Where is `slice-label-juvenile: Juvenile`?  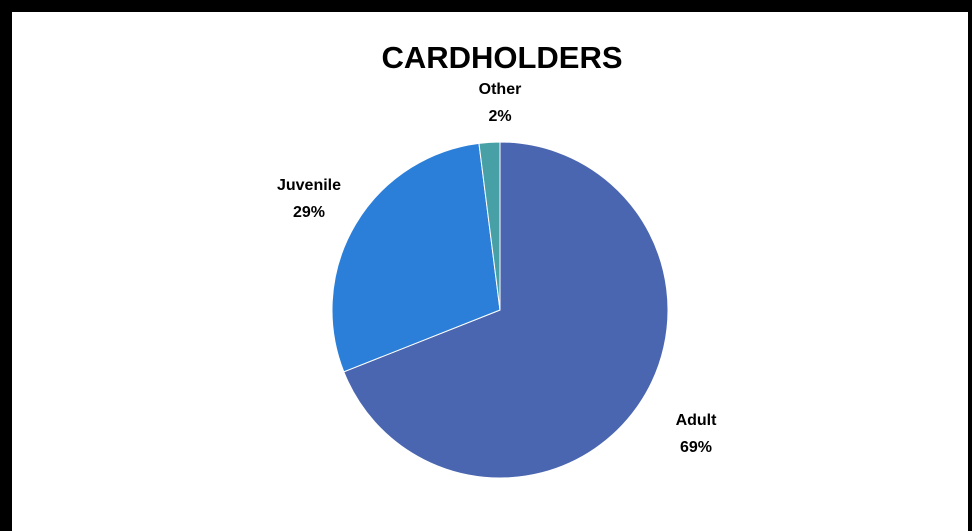 slice-label-juvenile: Juvenile is located at coordinates (309, 185).